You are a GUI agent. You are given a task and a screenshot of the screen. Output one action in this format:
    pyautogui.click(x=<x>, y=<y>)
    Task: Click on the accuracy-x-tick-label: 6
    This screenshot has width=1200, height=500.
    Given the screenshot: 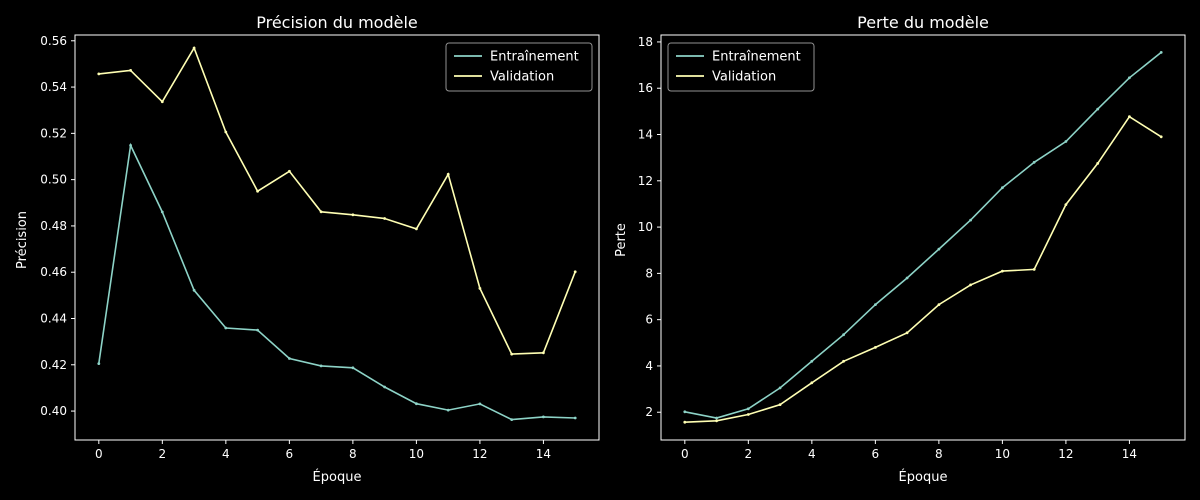 What is the action you would take?
    pyautogui.click(x=290, y=454)
    